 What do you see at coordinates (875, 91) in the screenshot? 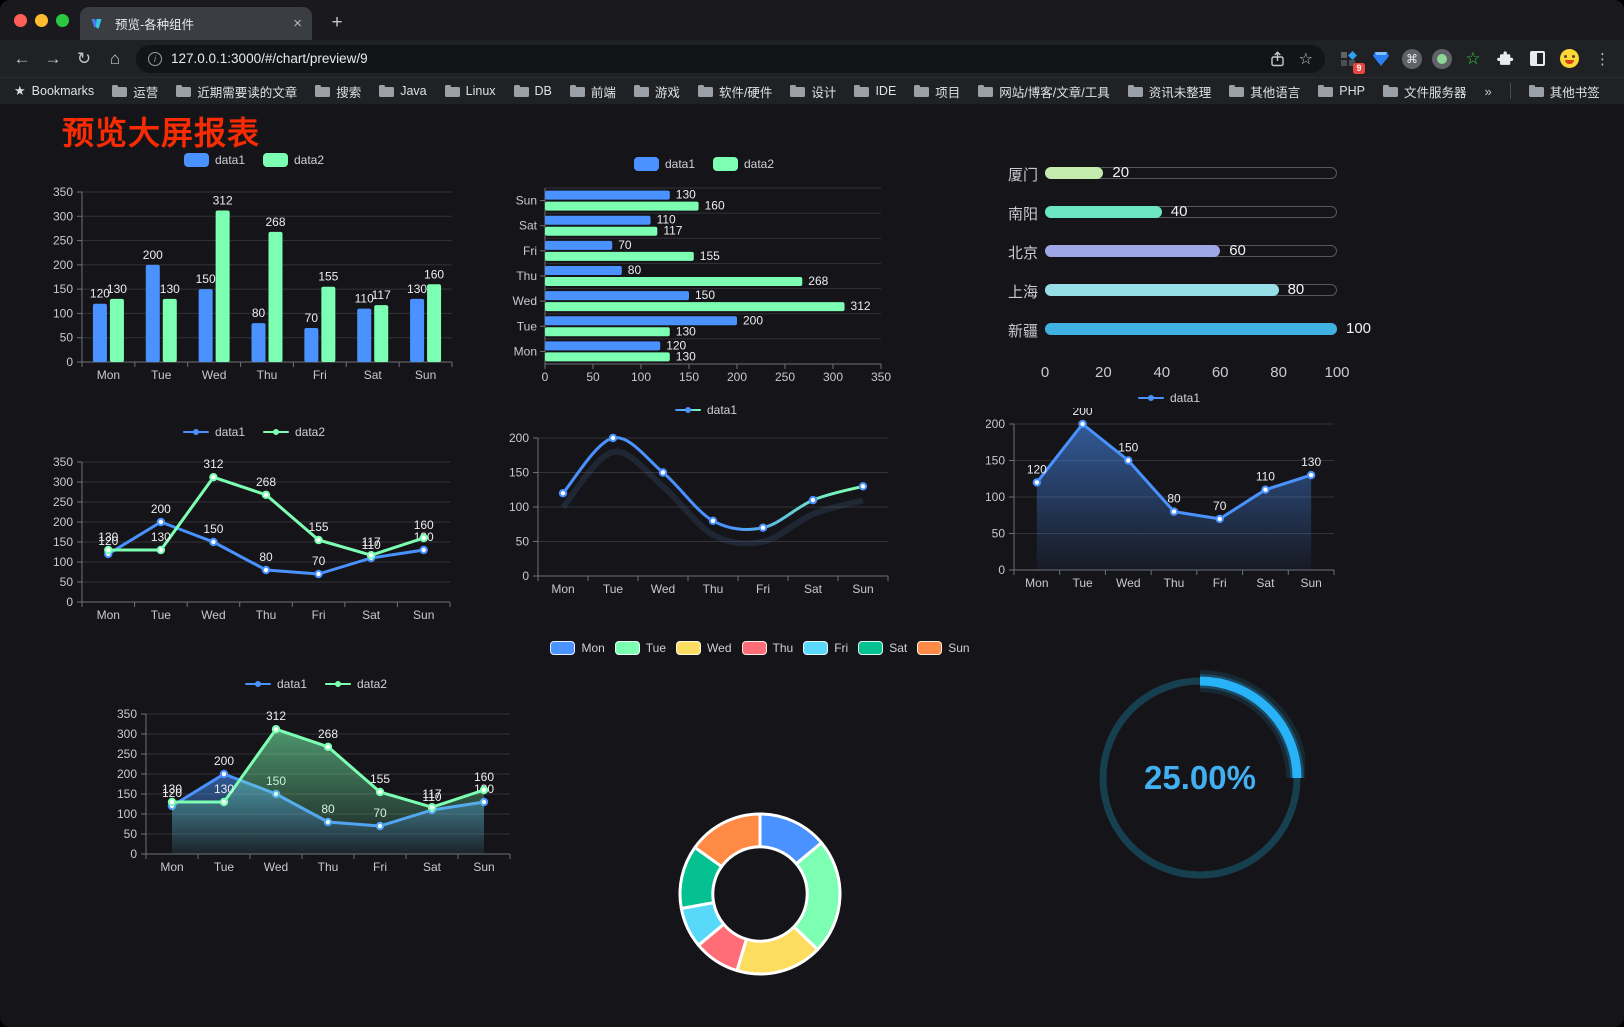
I see `bookmark-item: IDE` at bounding box center [875, 91].